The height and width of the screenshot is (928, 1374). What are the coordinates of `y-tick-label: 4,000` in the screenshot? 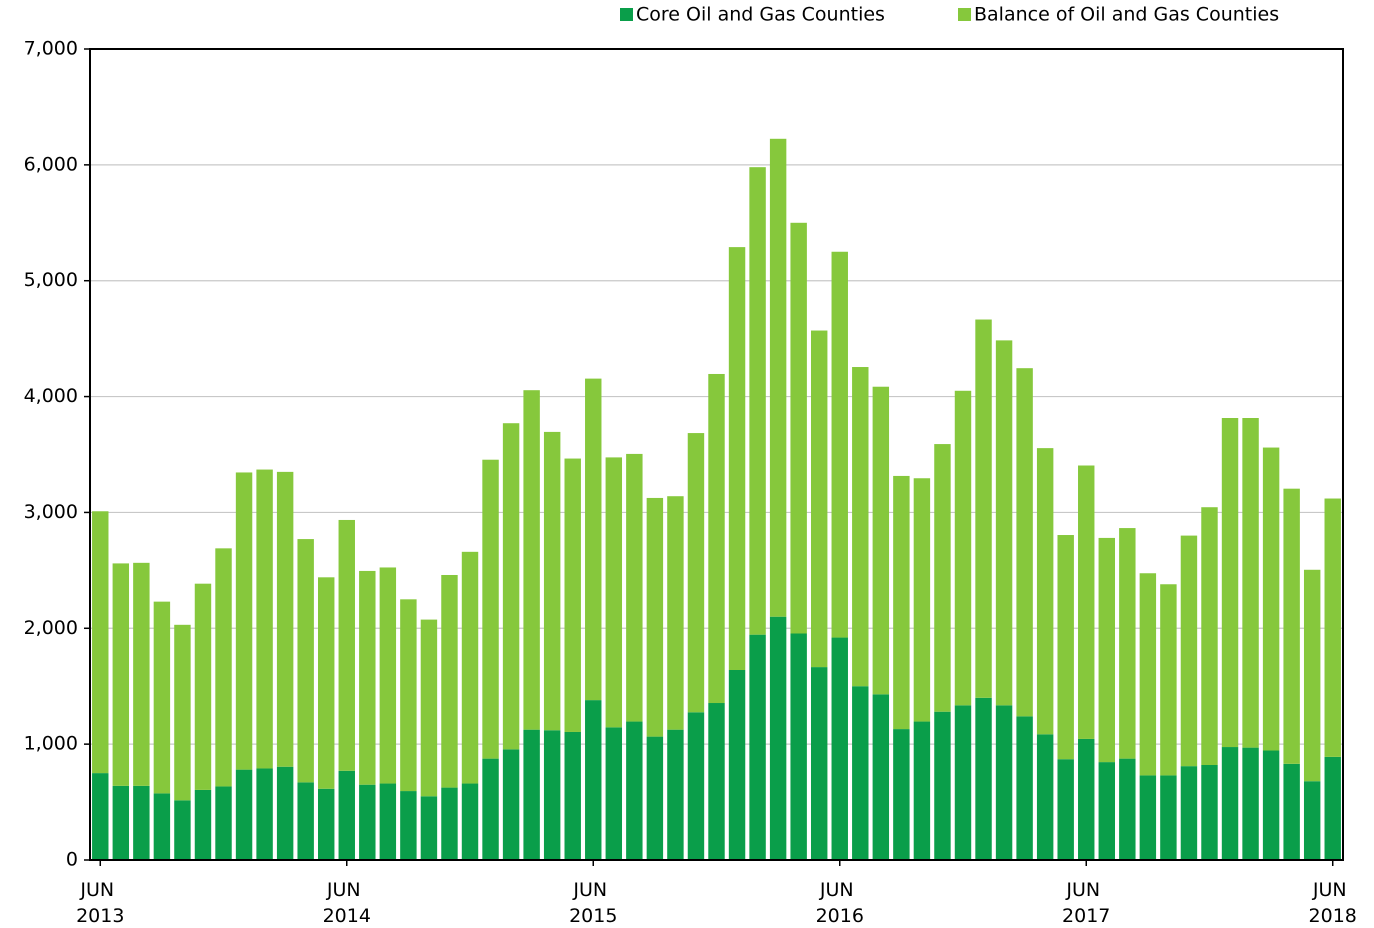 It's located at (51, 396).